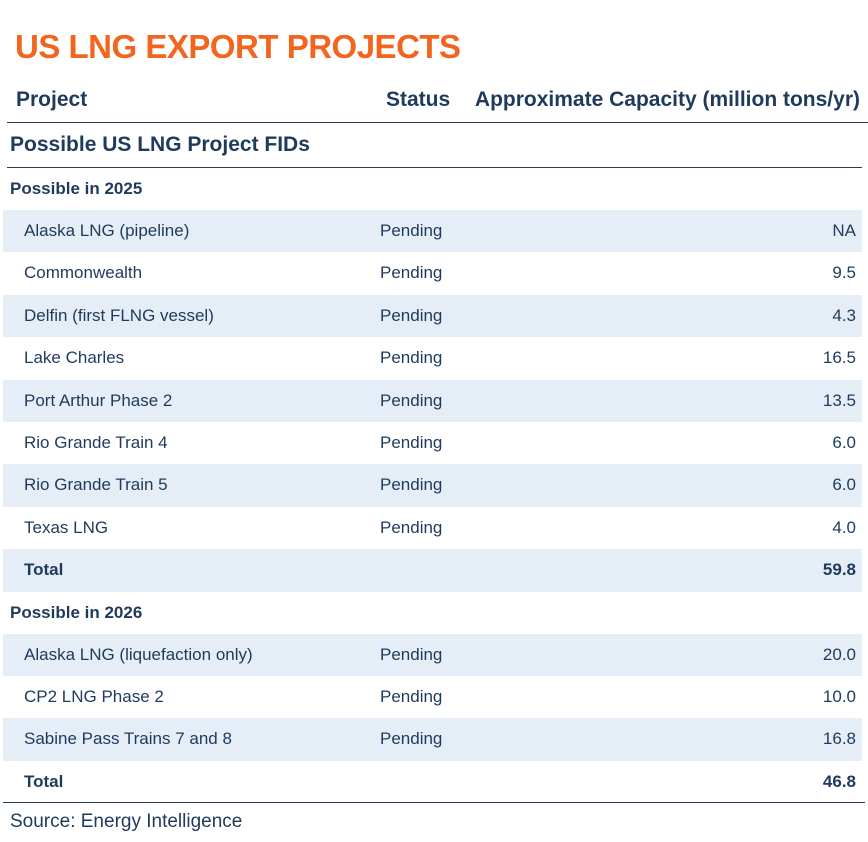 This screenshot has height=842, width=868. What do you see at coordinates (844, 273) in the screenshot?
I see `cell-capacity: 9.5` at bounding box center [844, 273].